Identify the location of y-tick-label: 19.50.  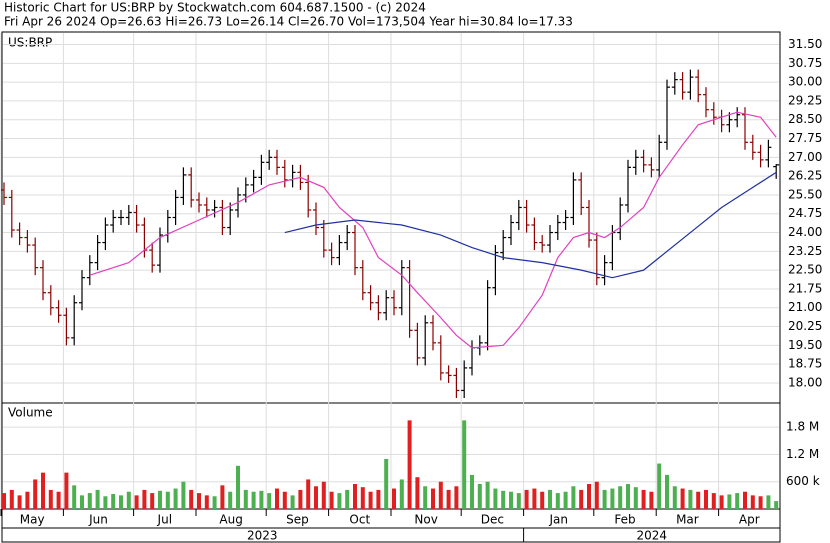
(805, 345).